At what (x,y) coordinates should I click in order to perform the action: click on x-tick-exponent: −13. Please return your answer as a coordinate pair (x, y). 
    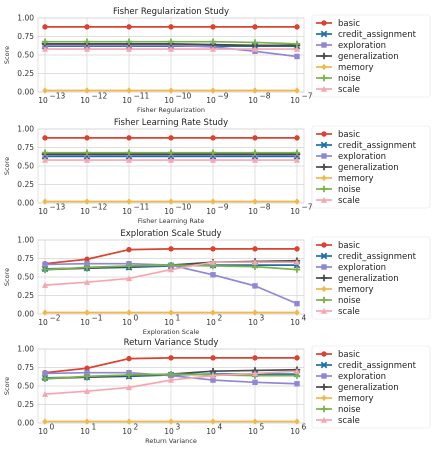
    Looking at the image, I should click on (58, 96).